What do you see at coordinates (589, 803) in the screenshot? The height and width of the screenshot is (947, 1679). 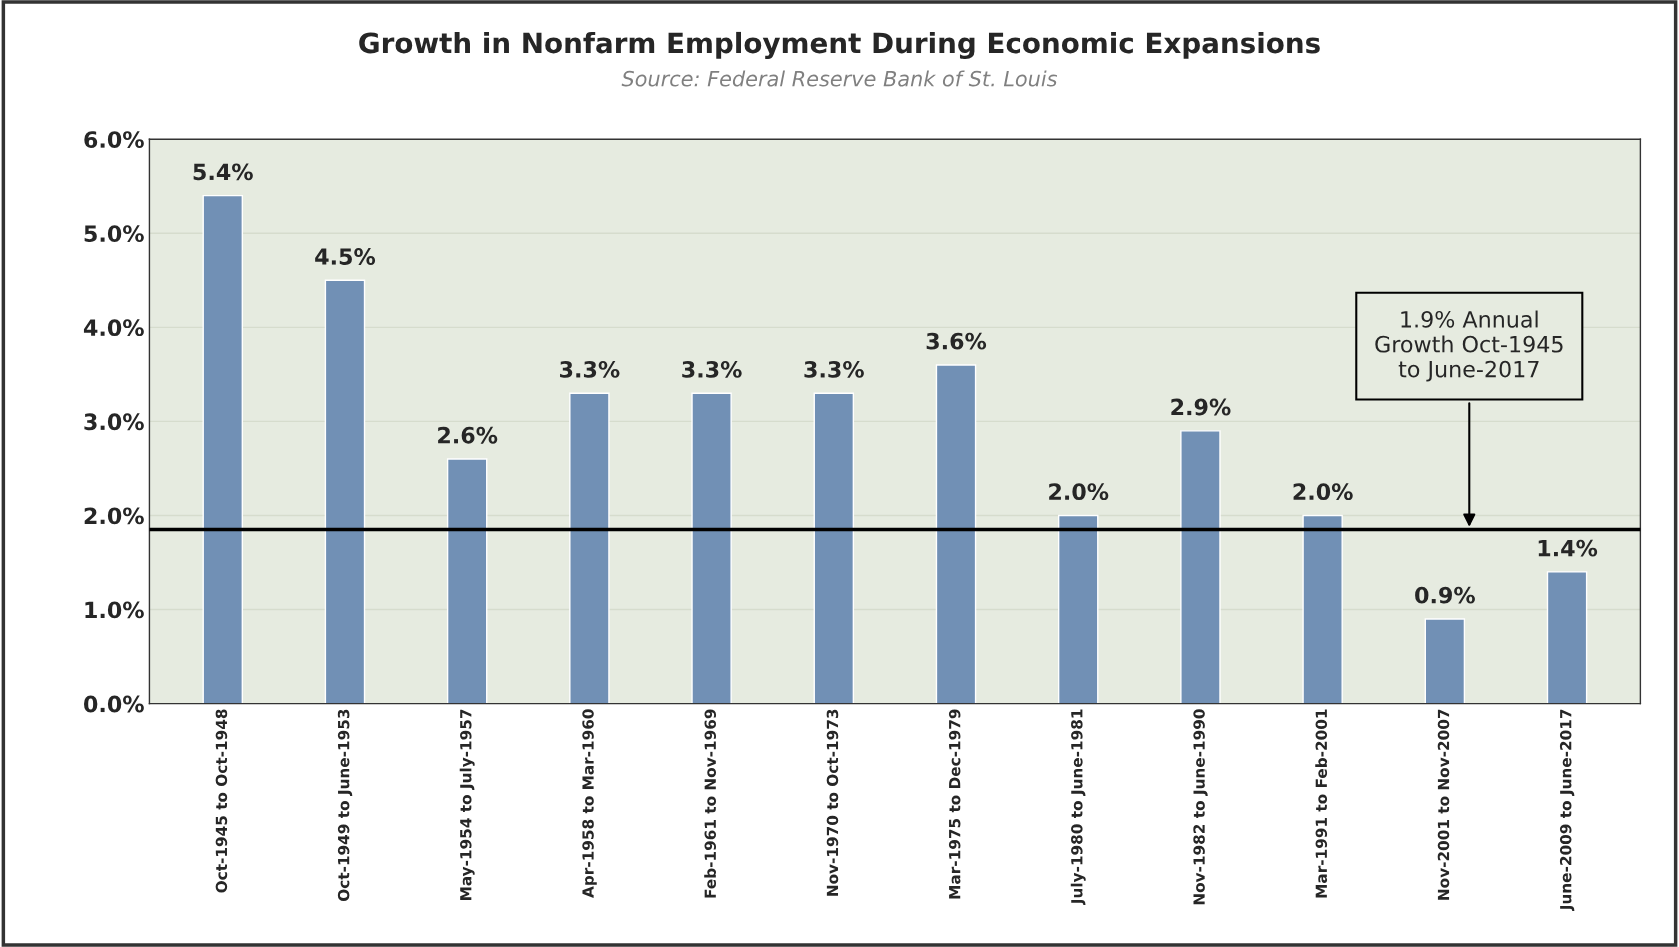 I see `x-tick-label: Apr-1958 to Mar-1960` at bounding box center [589, 803].